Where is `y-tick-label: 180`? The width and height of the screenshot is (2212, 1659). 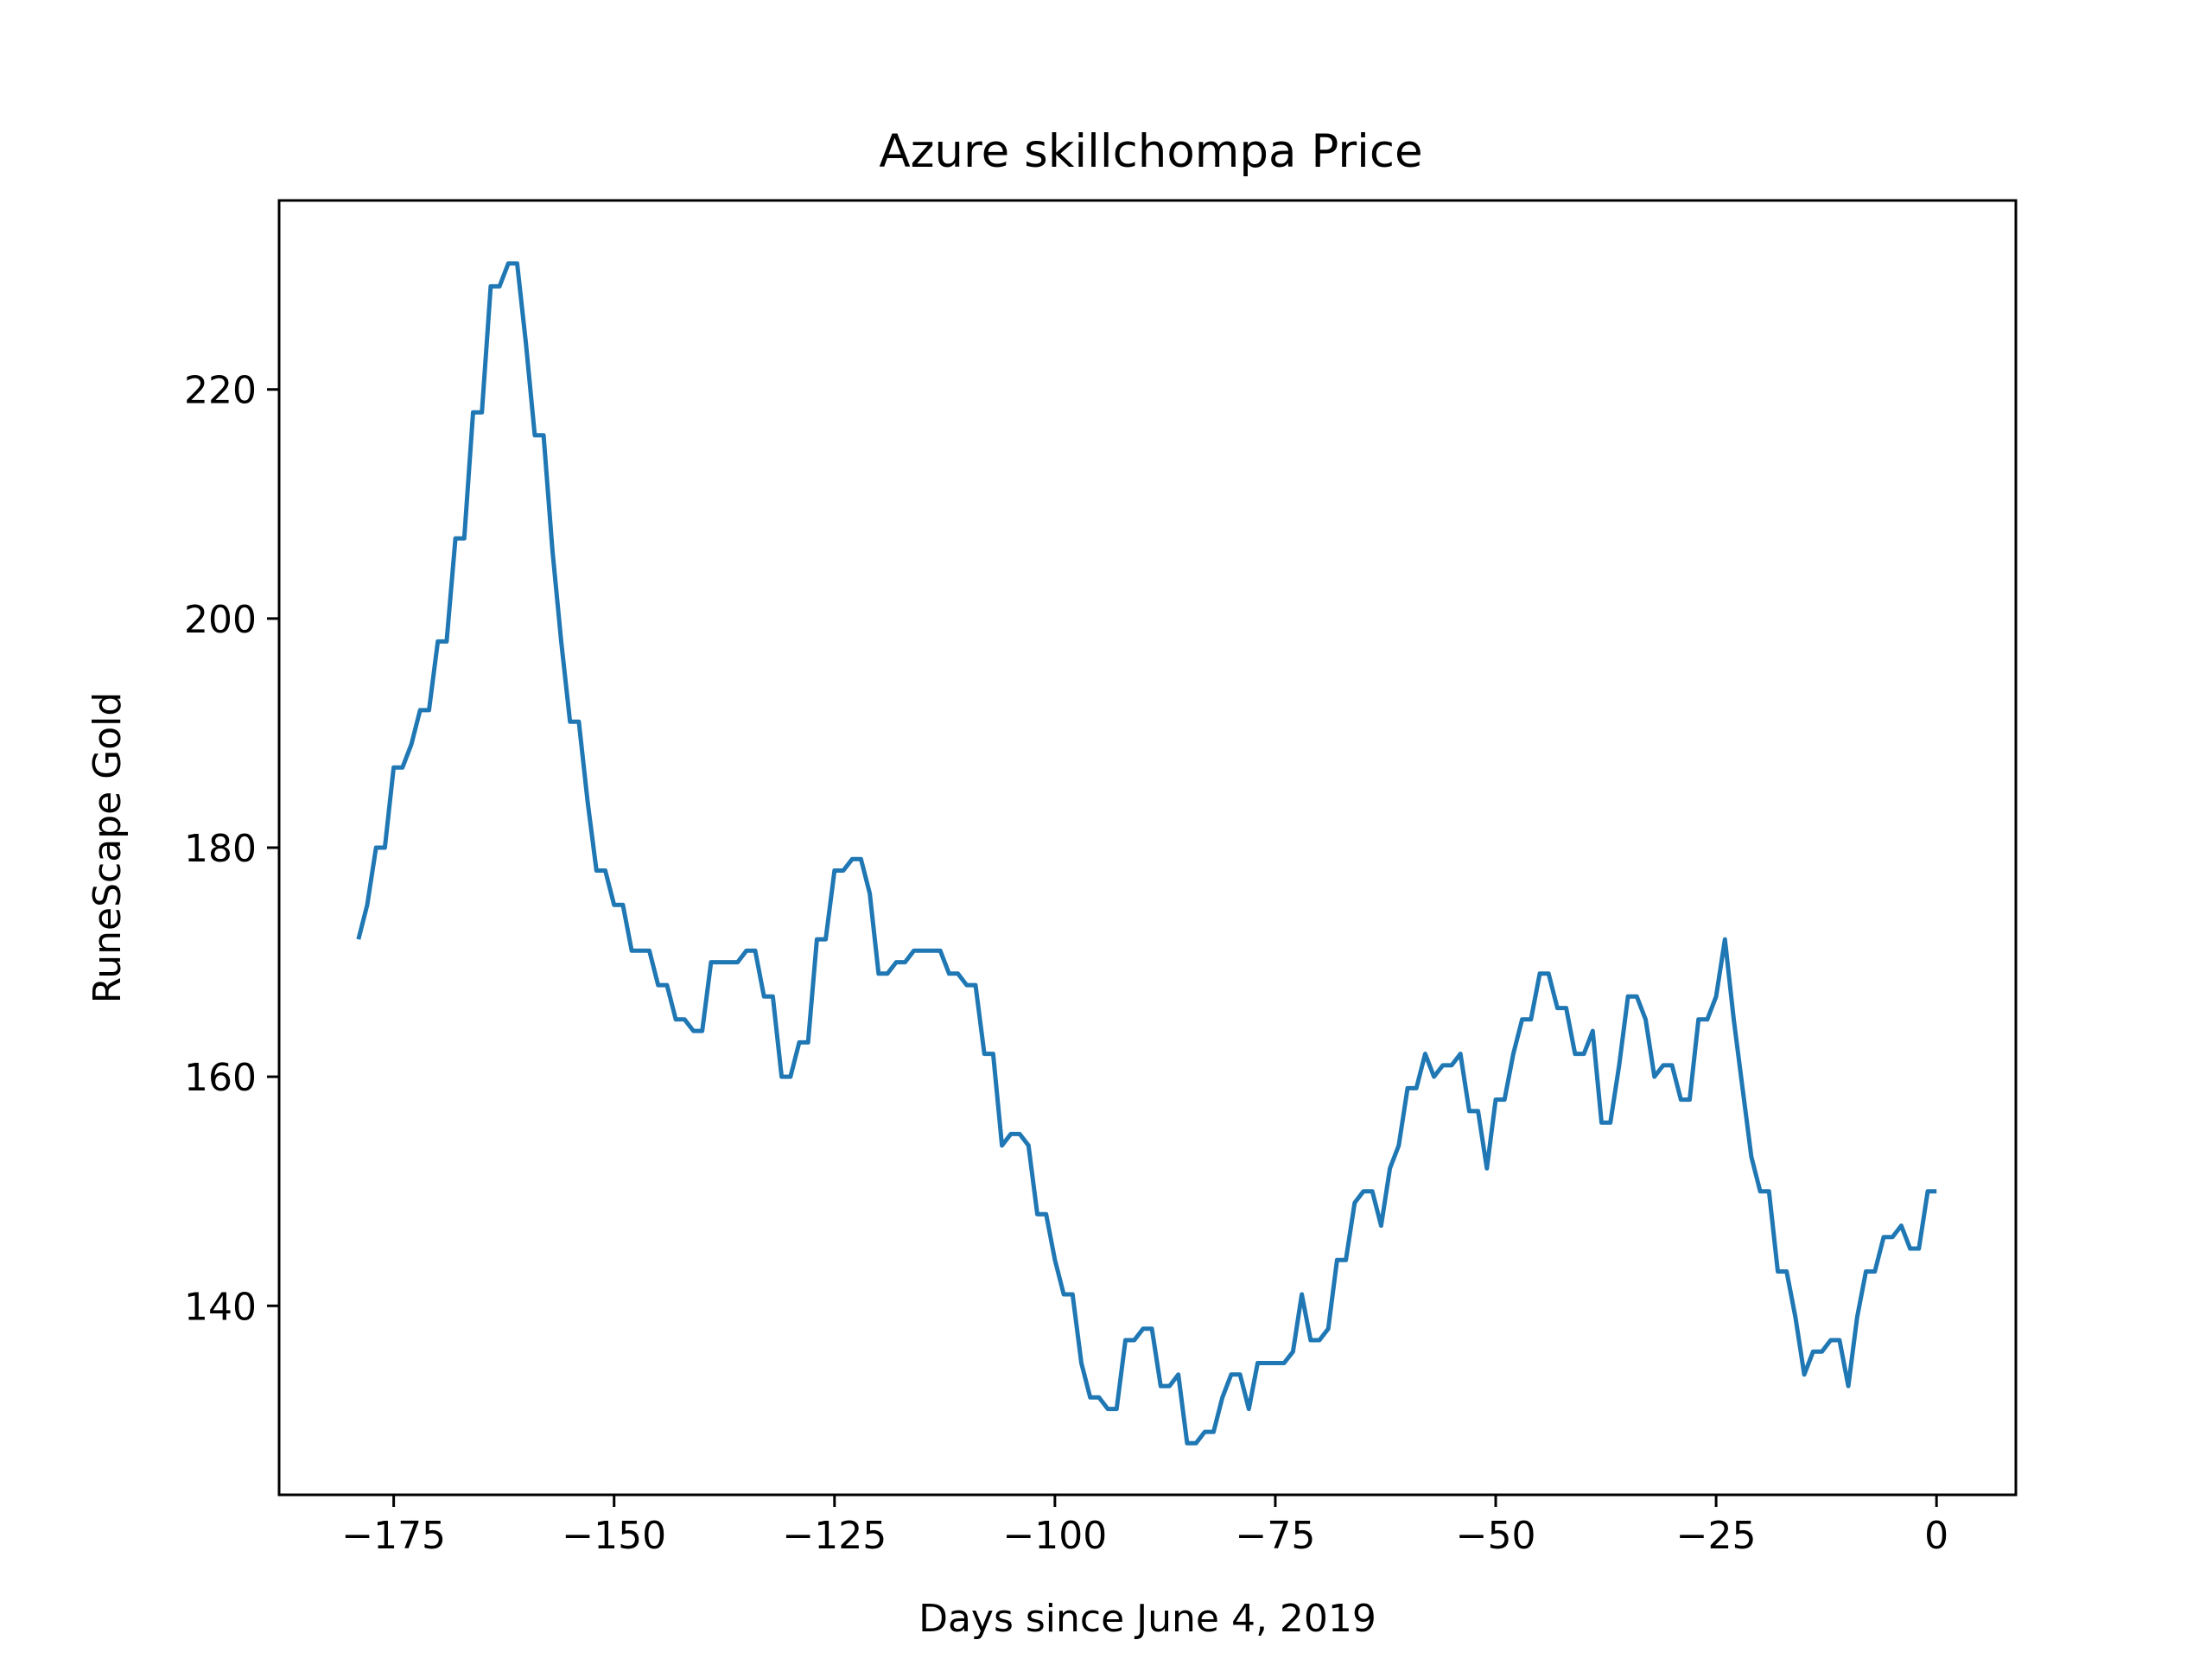
y-tick-label: 180 is located at coordinates (220, 849).